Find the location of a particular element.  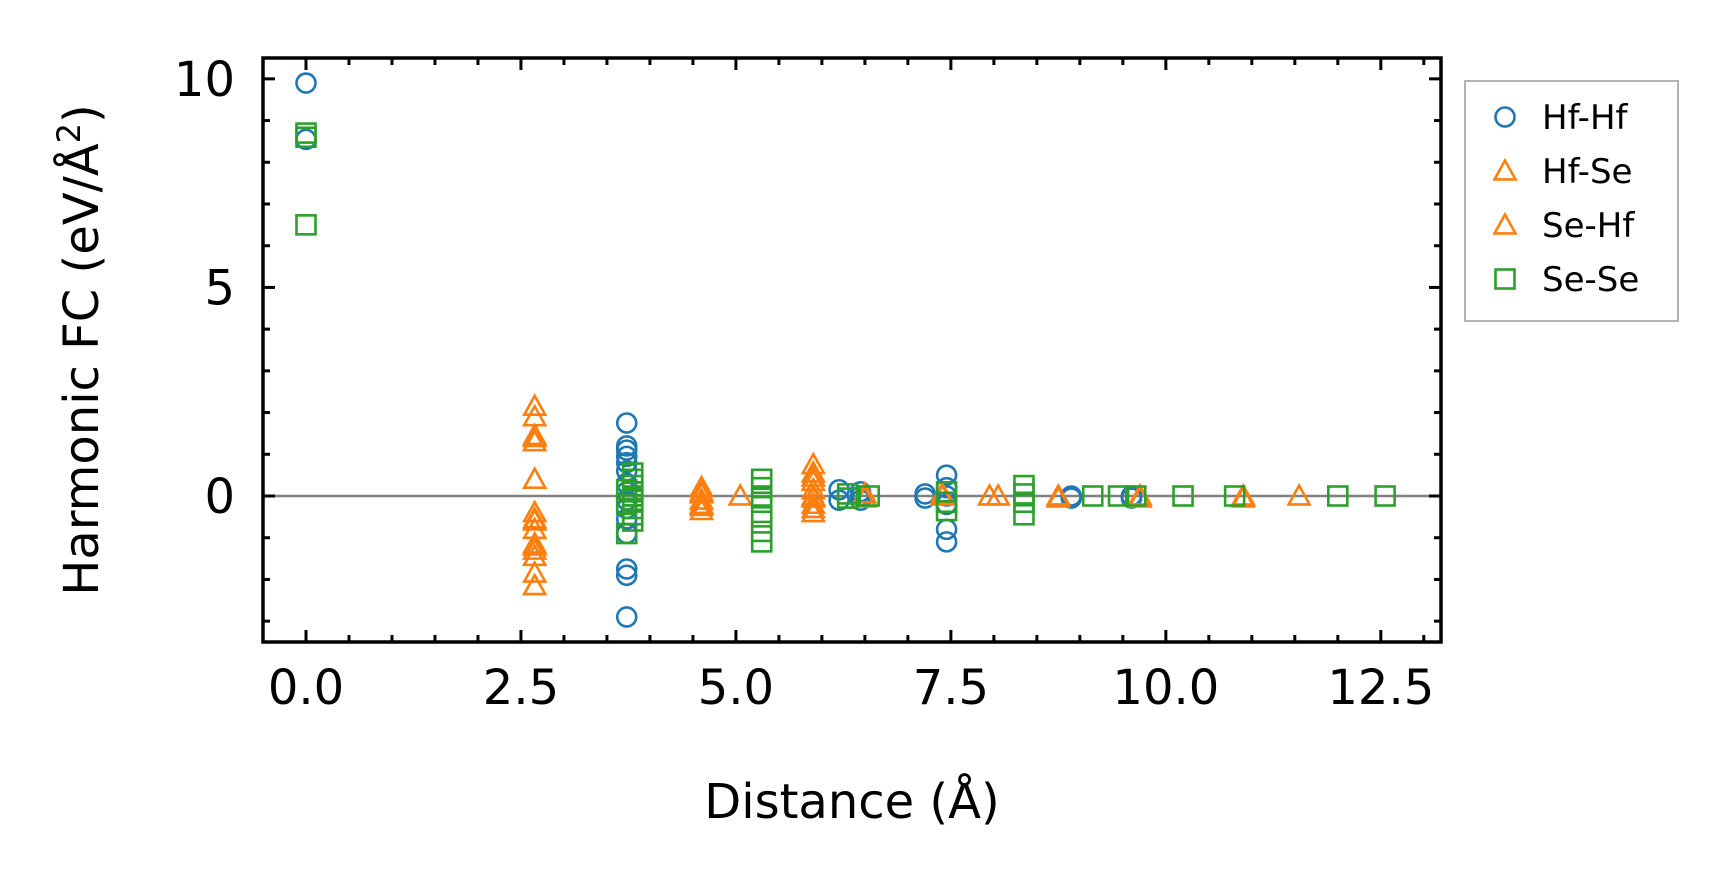

y-tick-label: 0 is located at coordinates (219, 497).